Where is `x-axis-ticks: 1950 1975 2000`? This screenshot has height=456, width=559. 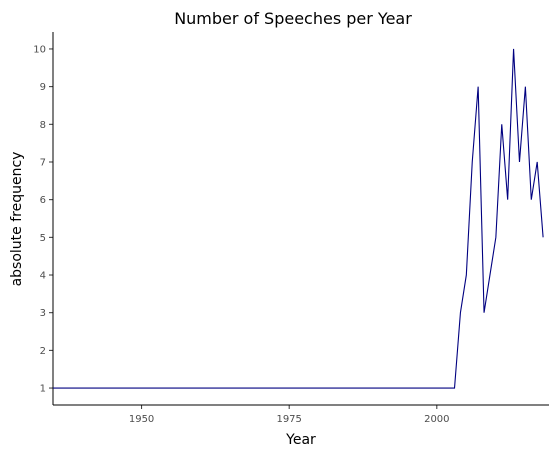 x-axis-ticks: 1950 1975 2000 is located at coordinates (289, 415).